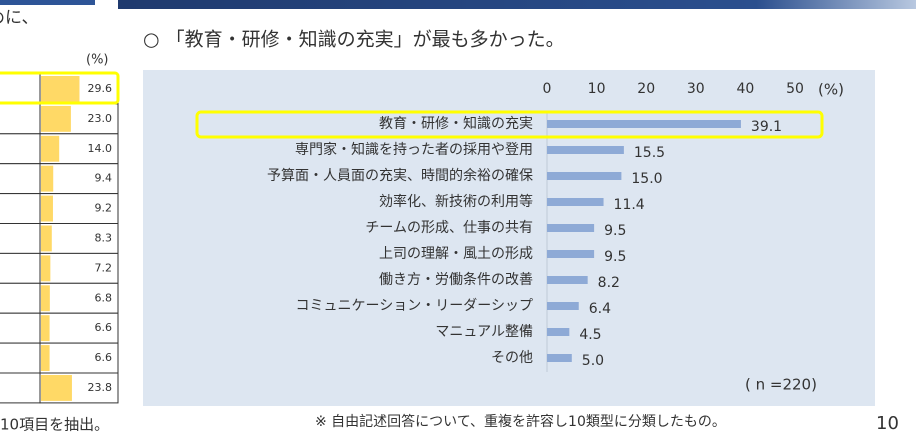 The width and height of the screenshot is (916, 444). I want to click on category-label: マニュアル整備, so click(484, 332).